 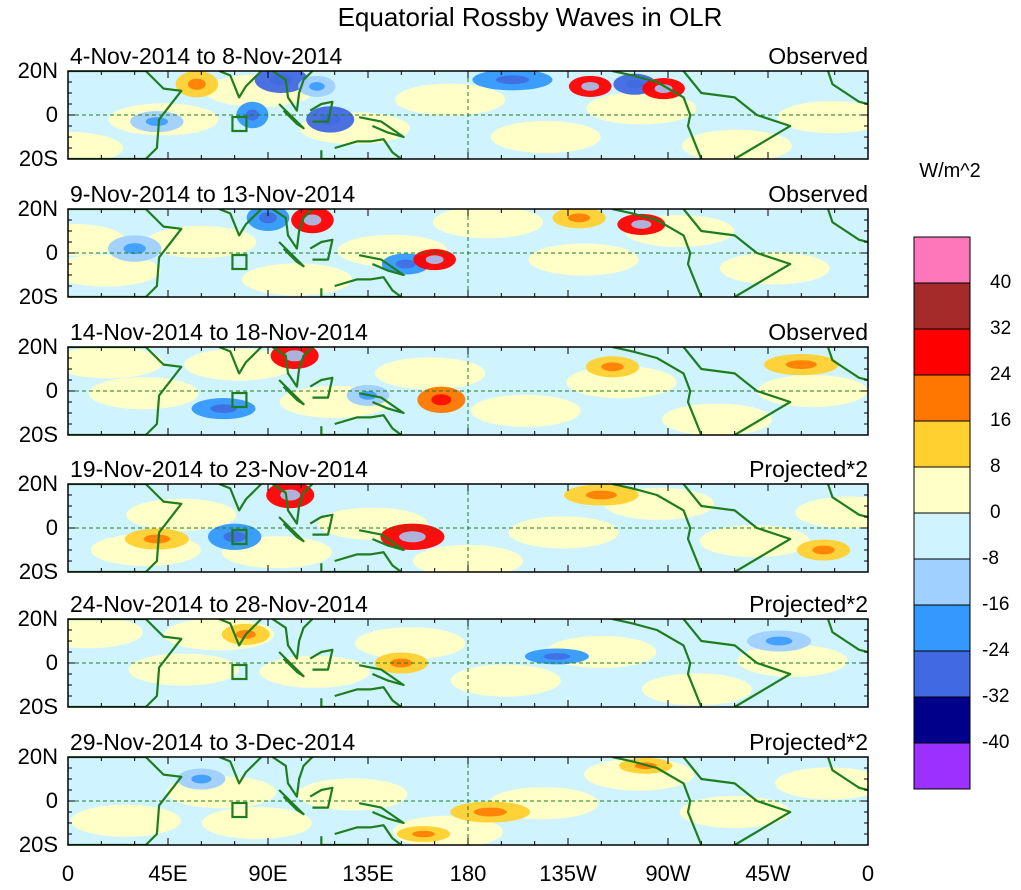 I want to click on panel-date-range: 29-Nov-2014 to 3-Dec-2014, so click(x=213, y=742).